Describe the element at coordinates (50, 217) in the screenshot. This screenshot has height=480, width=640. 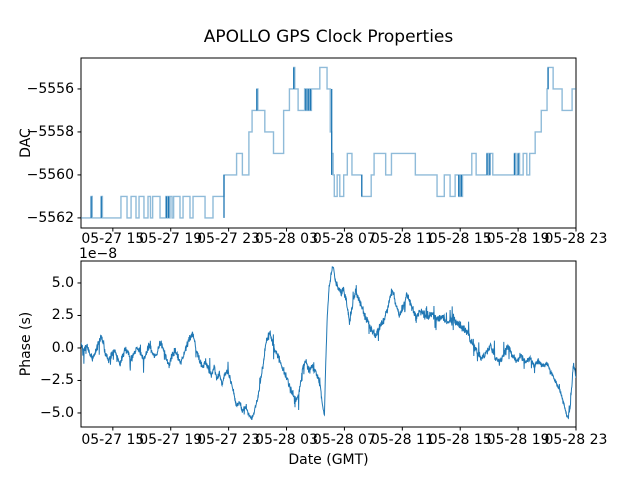
I see `dac-y-tick-label: −5562` at that location.